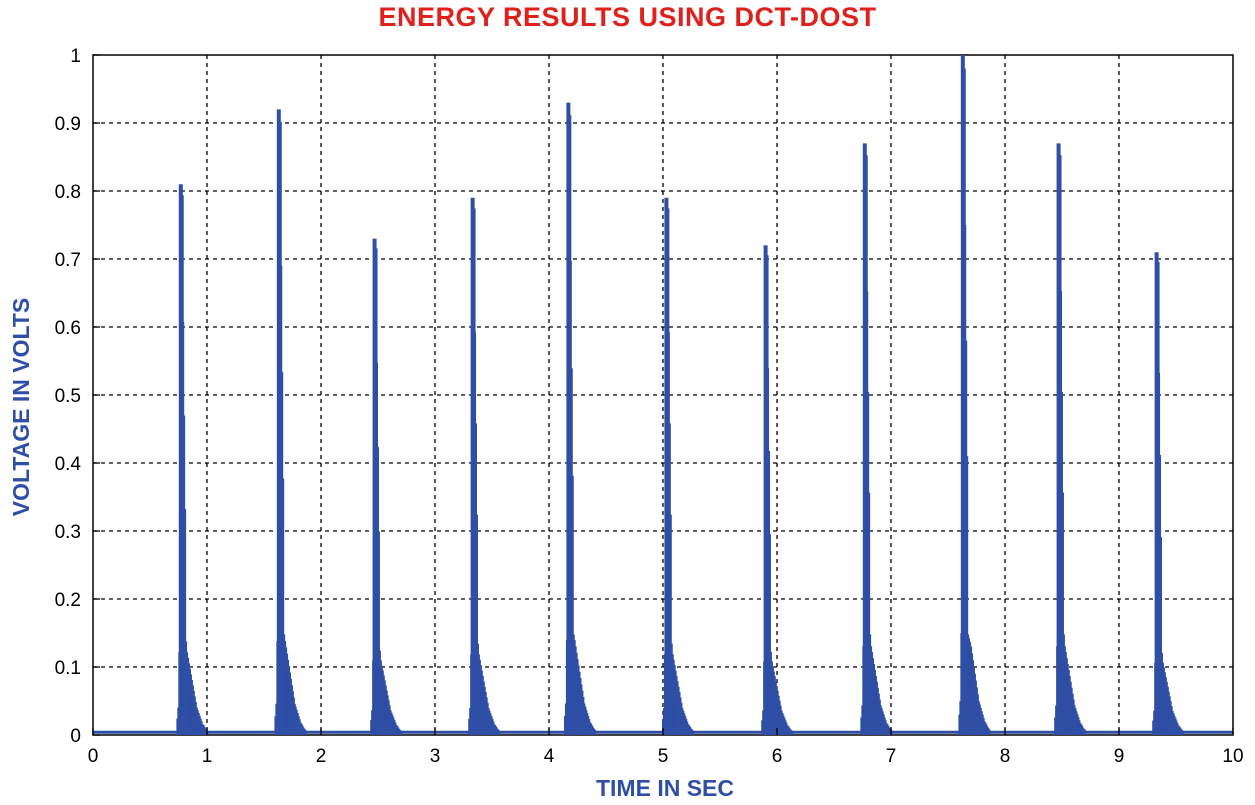 The width and height of the screenshot is (1255, 805). What do you see at coordinates (1005, 756) in the screenshot?
I see `x-tick-label: 8` at bounding box center [1005, 756].